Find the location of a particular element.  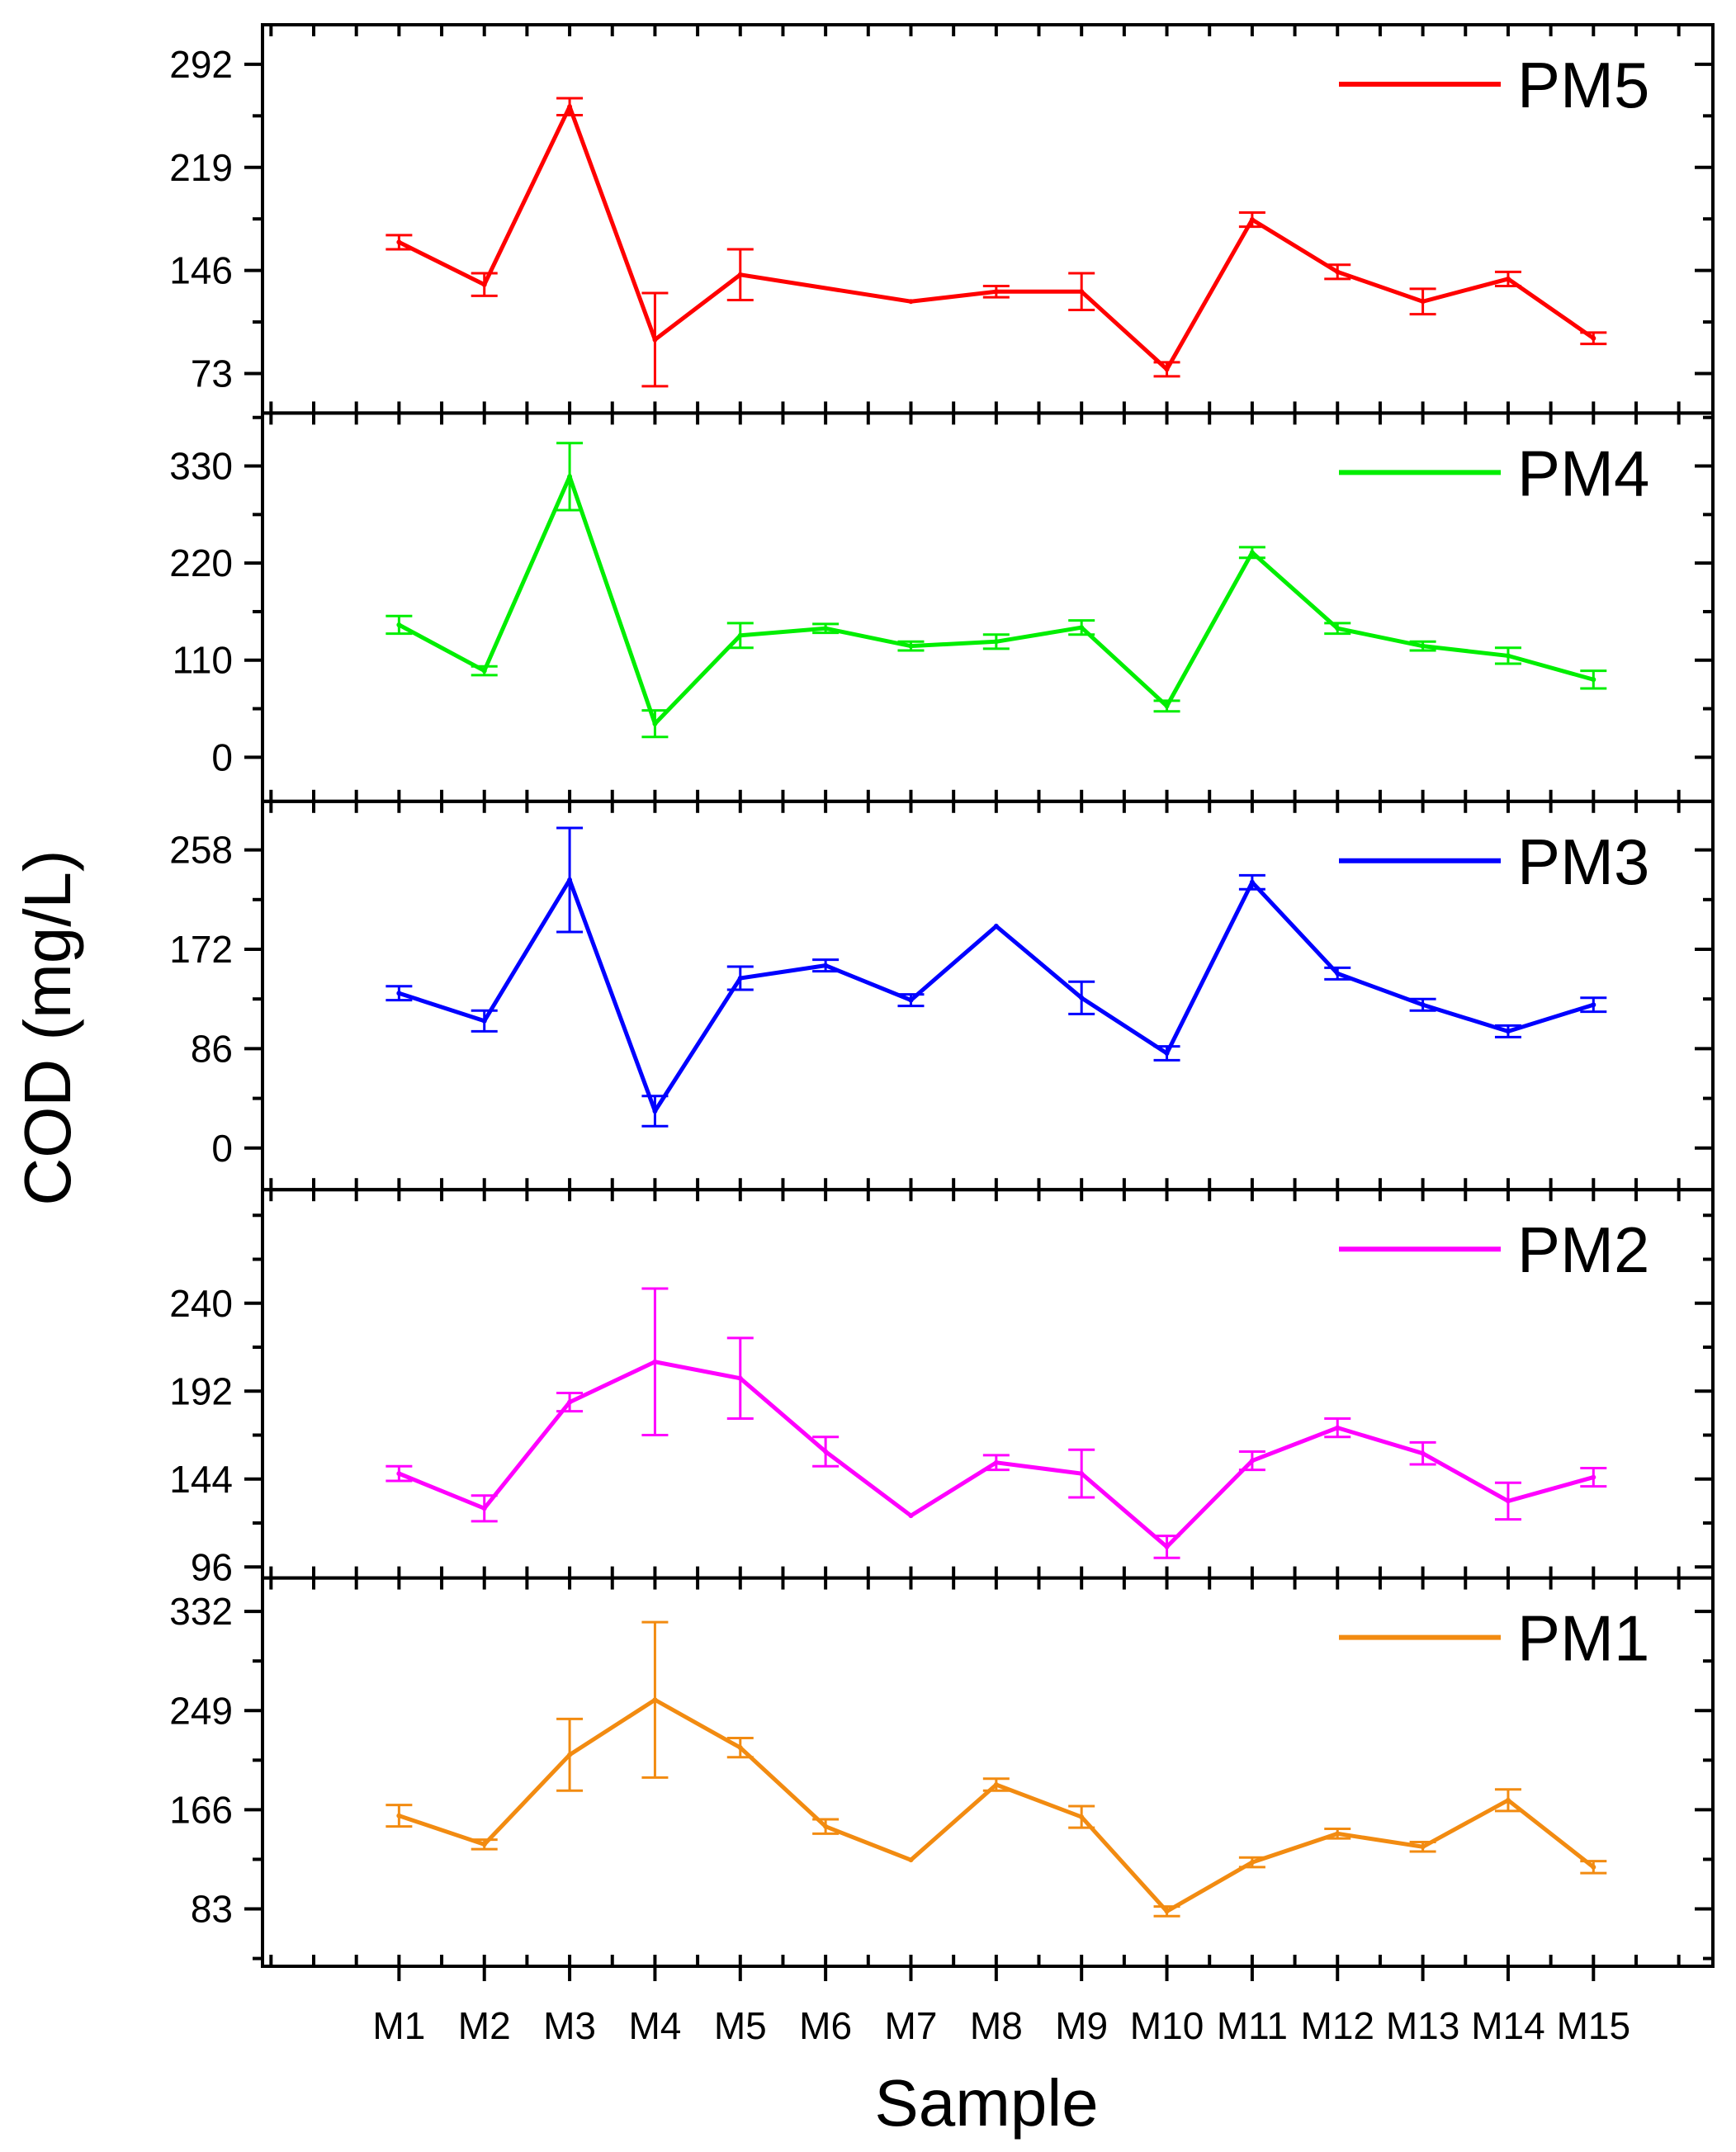

x-tick-label: M11 is located at coordinates (1252, 2025).